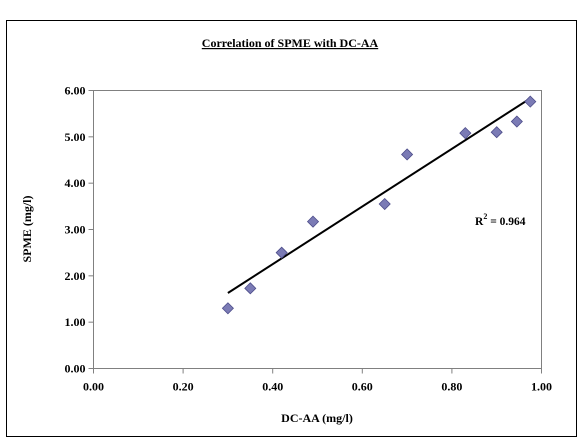 The height and width of the screenshot is (446, 583). What do you see at coordinates (506, 222) in the screenshot?
I see `r-squared-value: = 0.964` at bounding box center [506, 222].